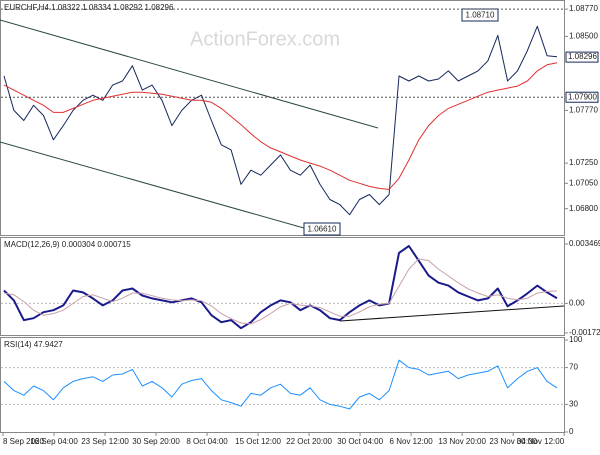  I want to click on x-tick-label: 13 Nov 20:00, so click(462, 441).